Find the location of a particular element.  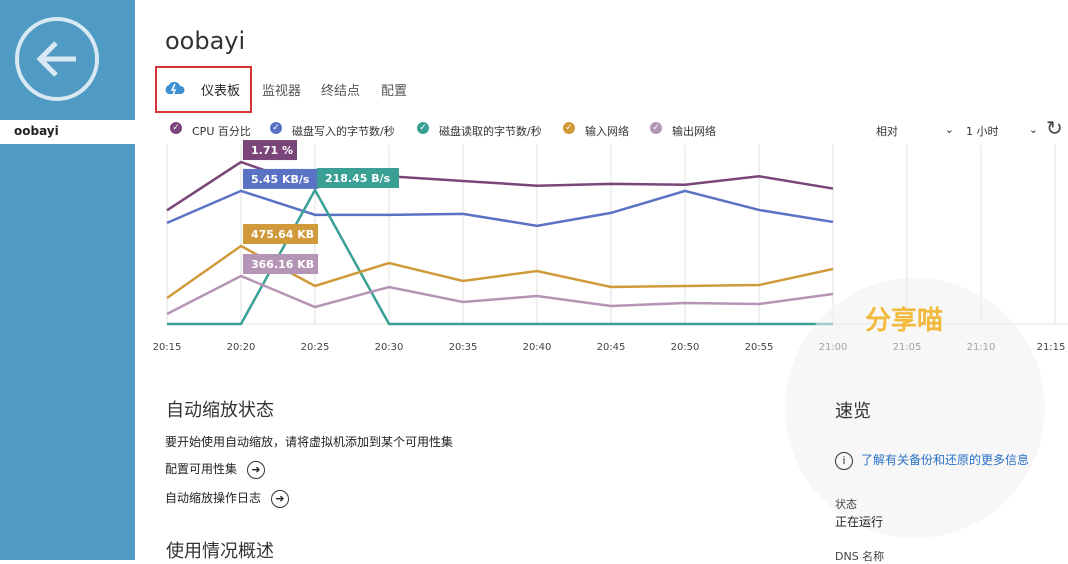

info-link: i 了解有关备份和还原的更多信息 is located at coordinates (932, 460).